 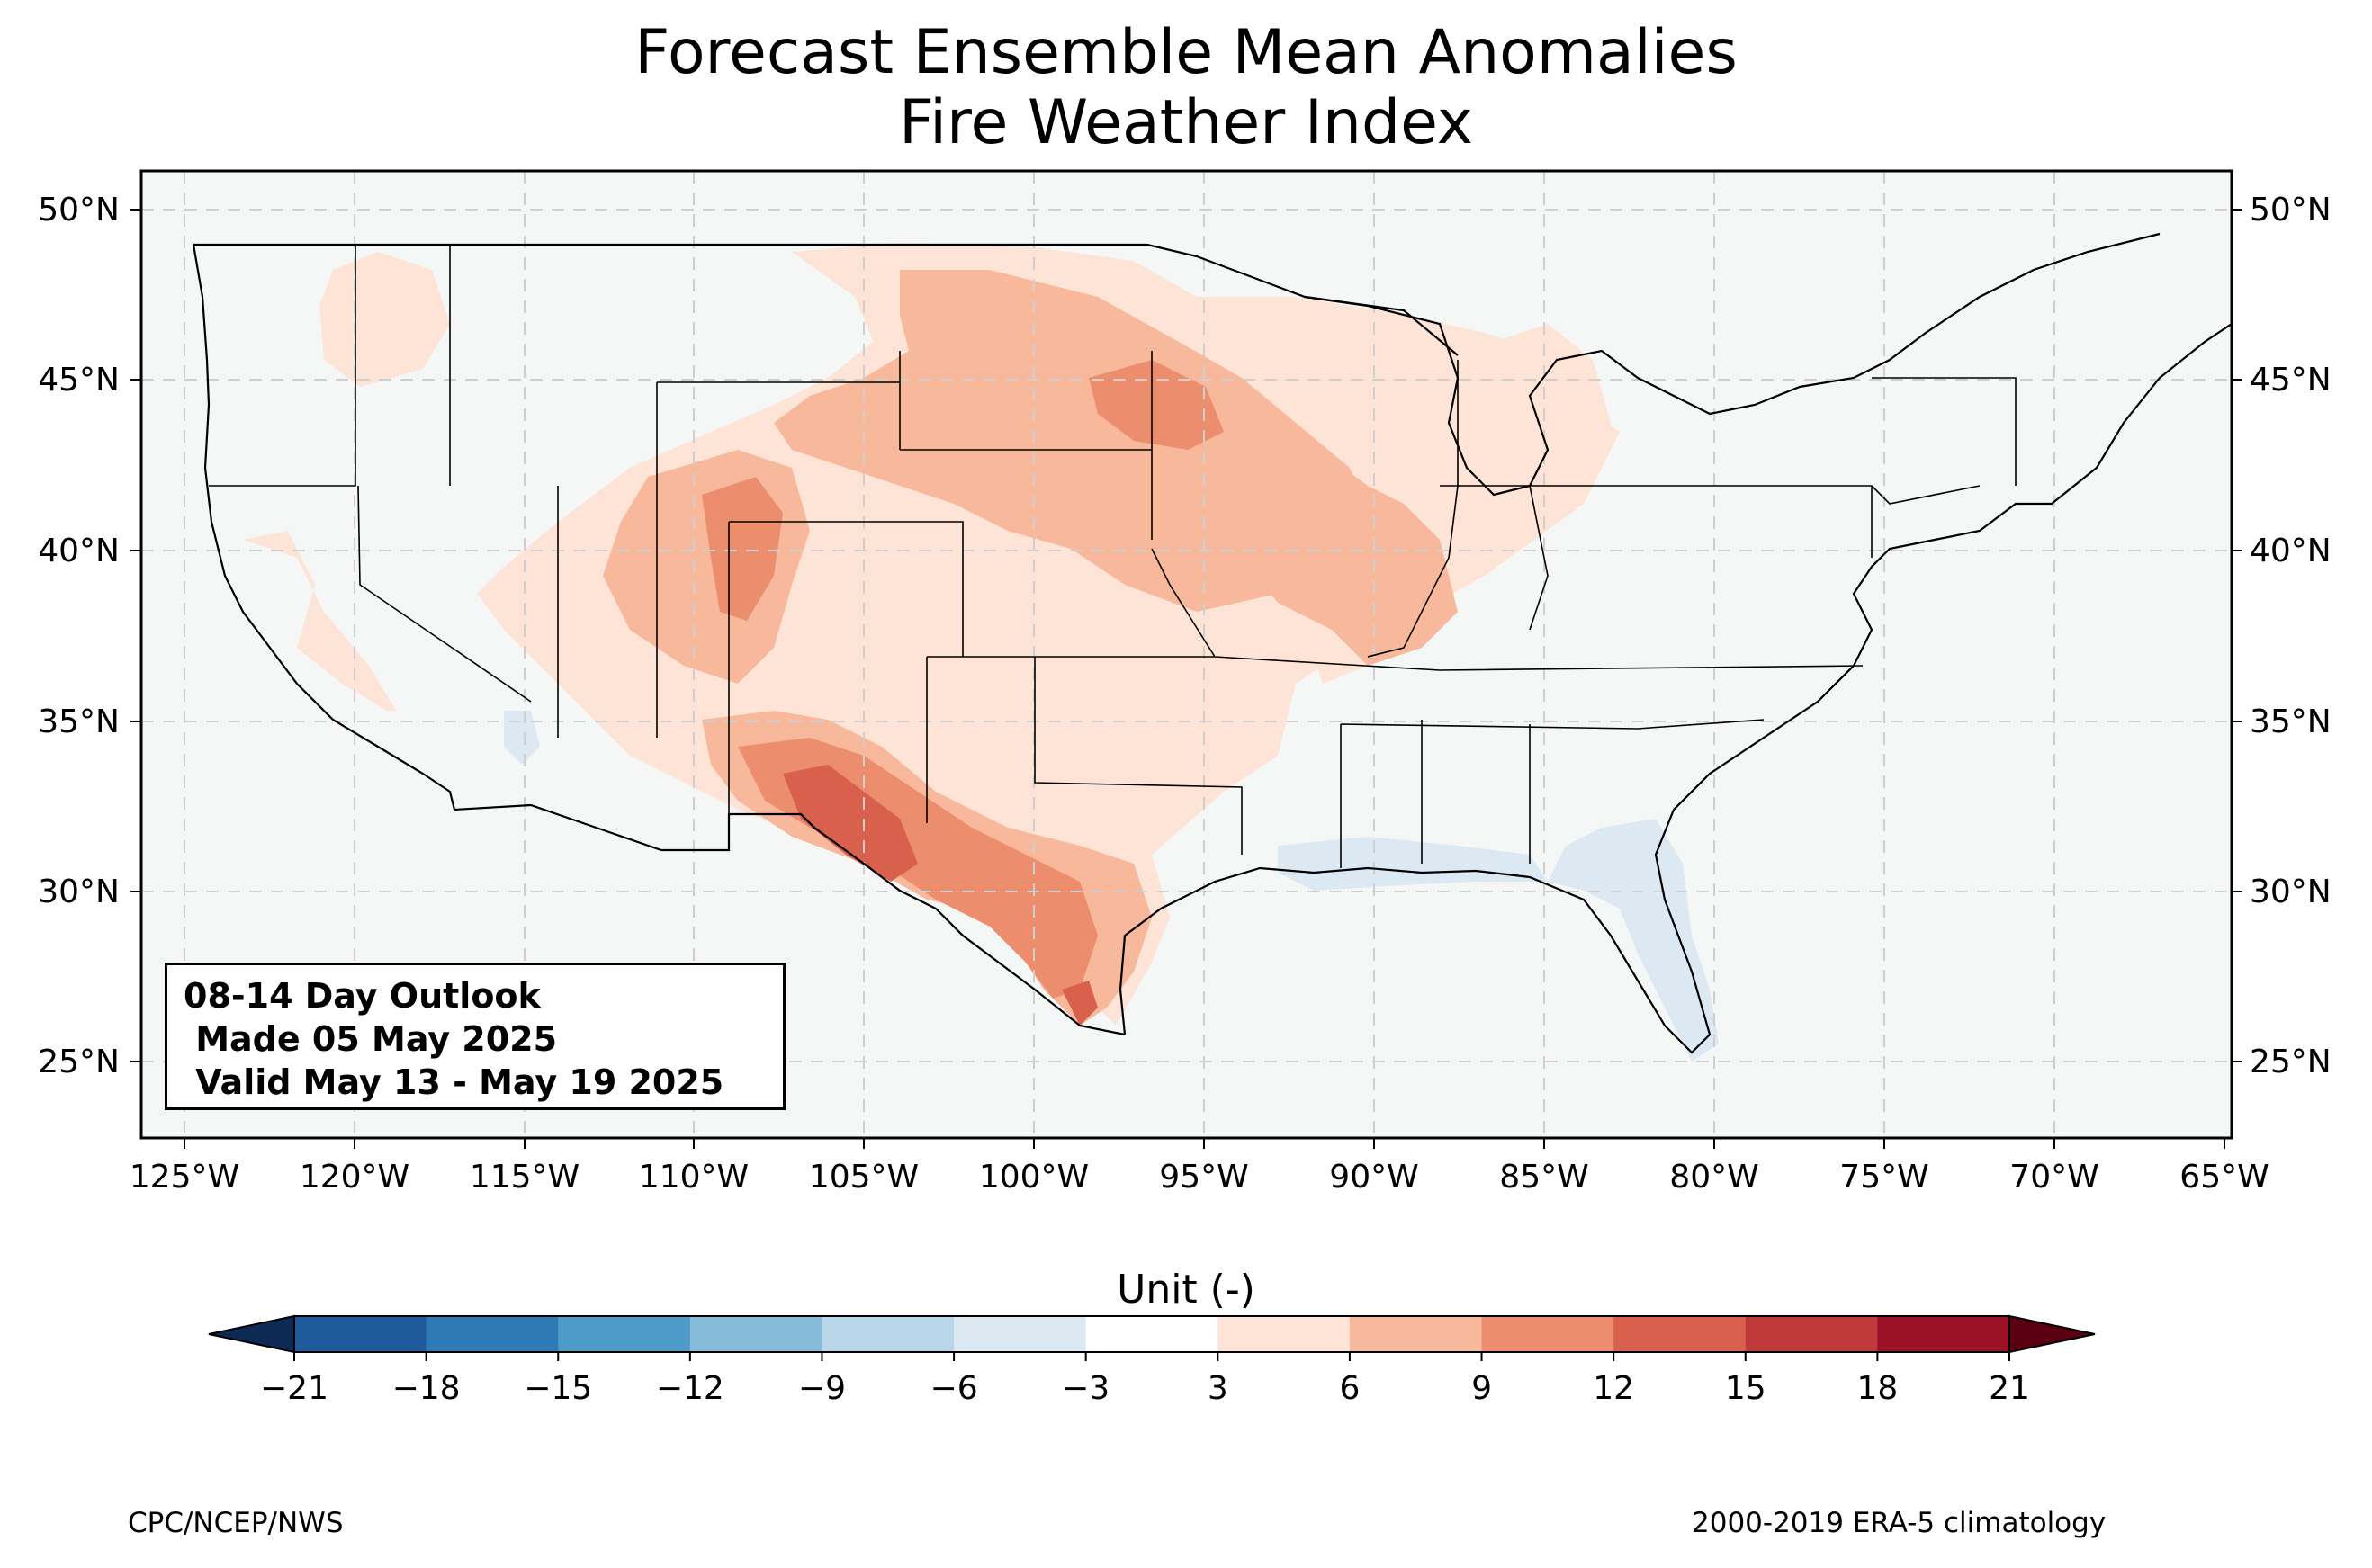 What do you see at coordinates (1034, 1177) in the screenshot?
I see `lon-label: 100°W` at bounding box center [1034, 1177].